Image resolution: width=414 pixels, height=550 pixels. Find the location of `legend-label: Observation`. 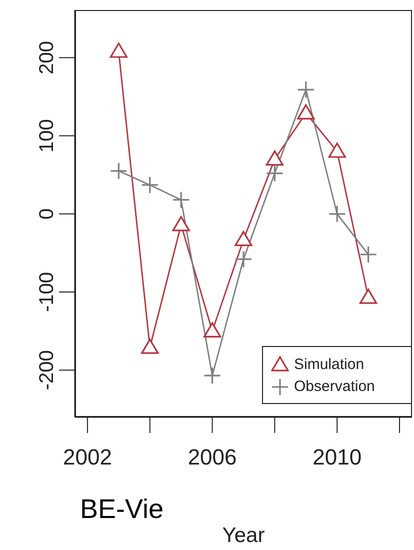

legend-label: Observation is located at coordinates (334, 386).